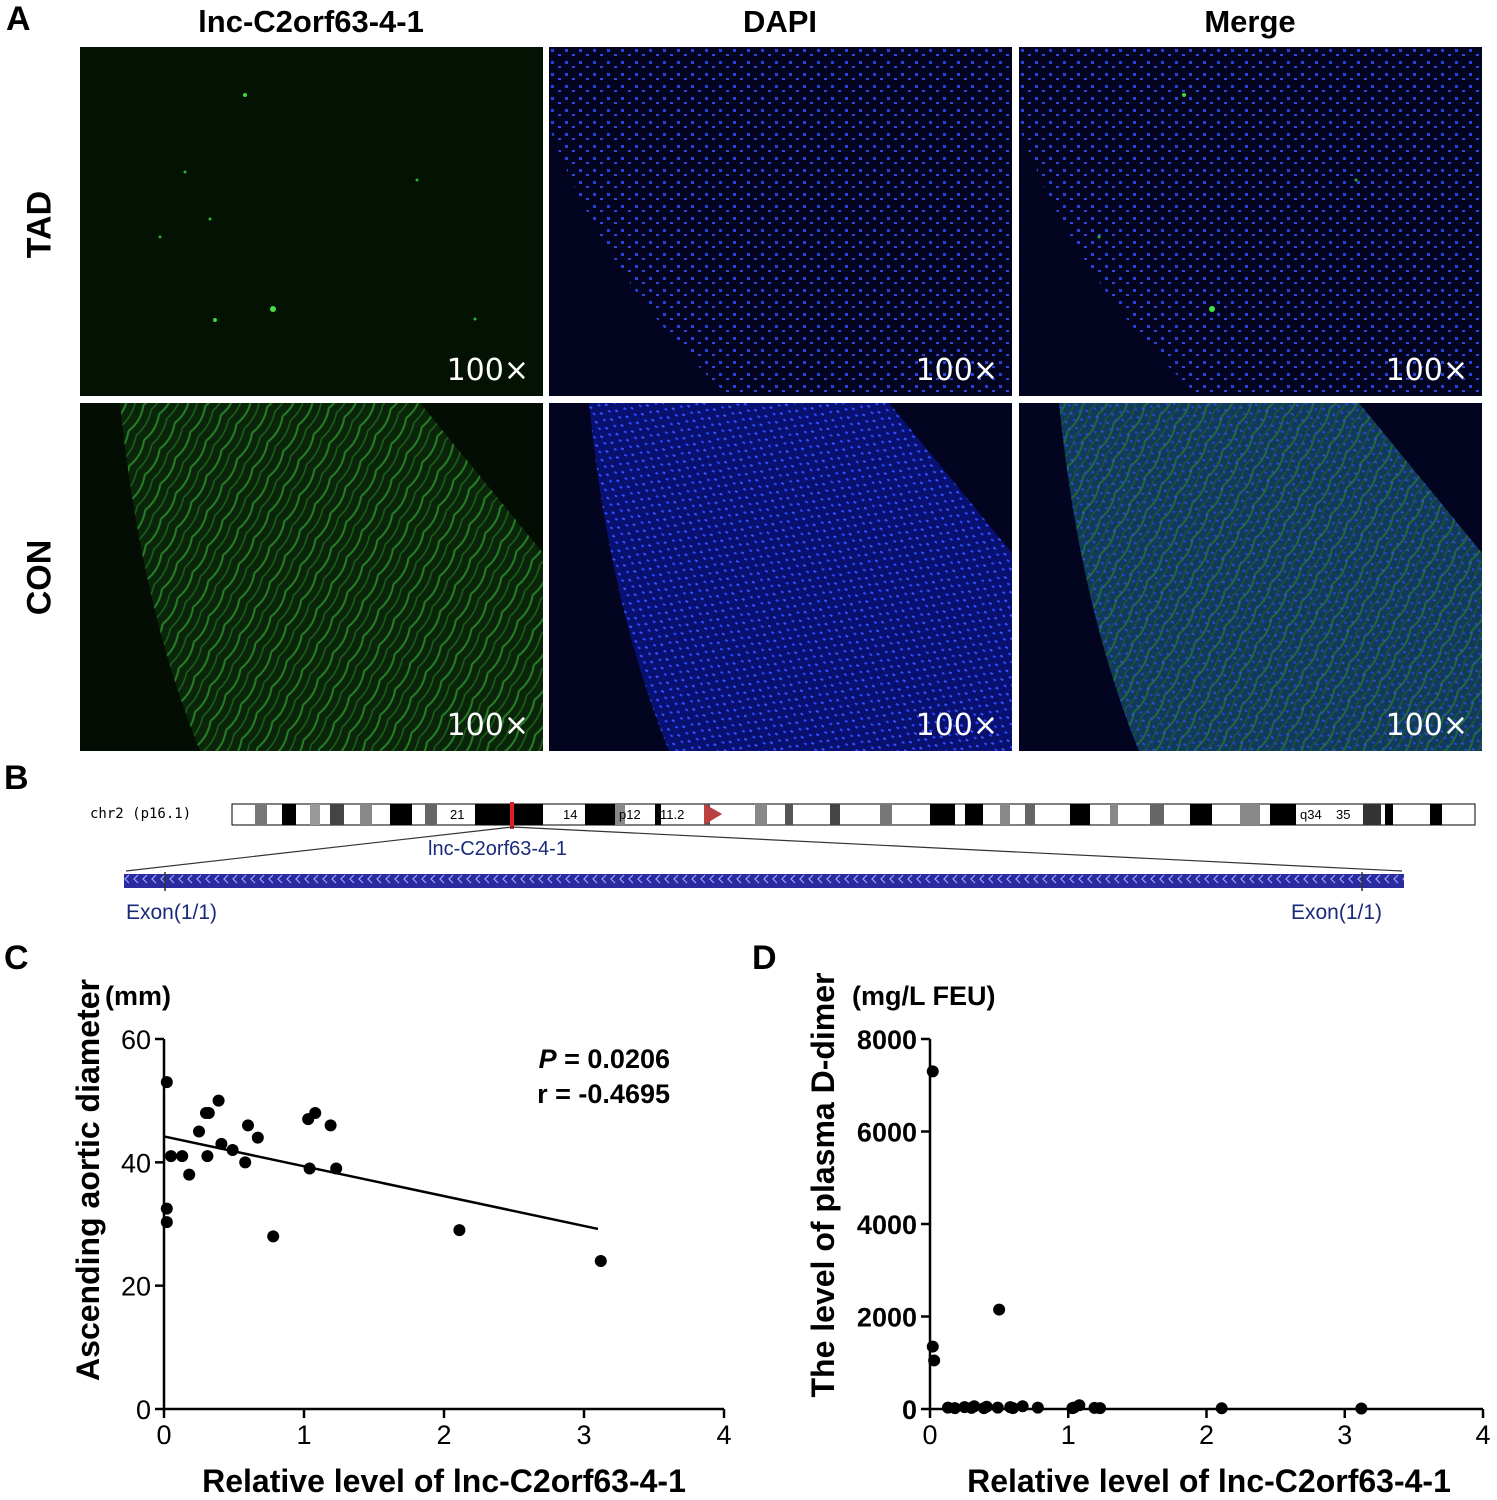 This screenshot has height=1500, width=1497. I want to click on column-title-lnc: lnc-C2orf63-4-1, so click(311, 21).